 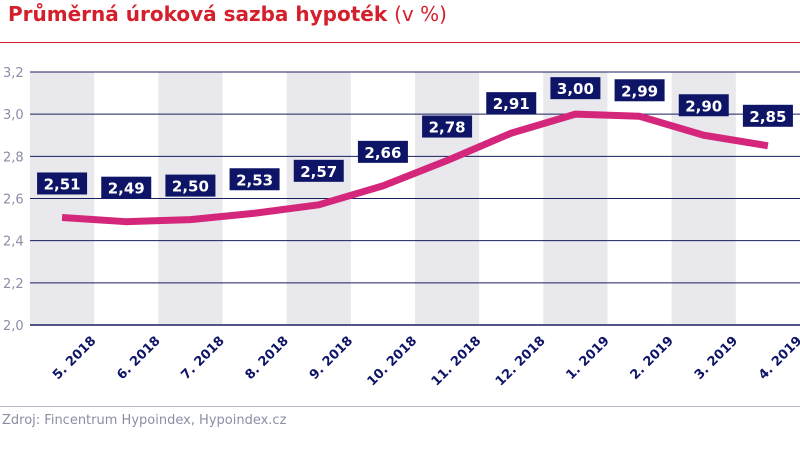 What do you see at coordinates (521, 362) in the screenshot?
I see `x-tick-label: 12. 2018` at bounding box center [521, 362].